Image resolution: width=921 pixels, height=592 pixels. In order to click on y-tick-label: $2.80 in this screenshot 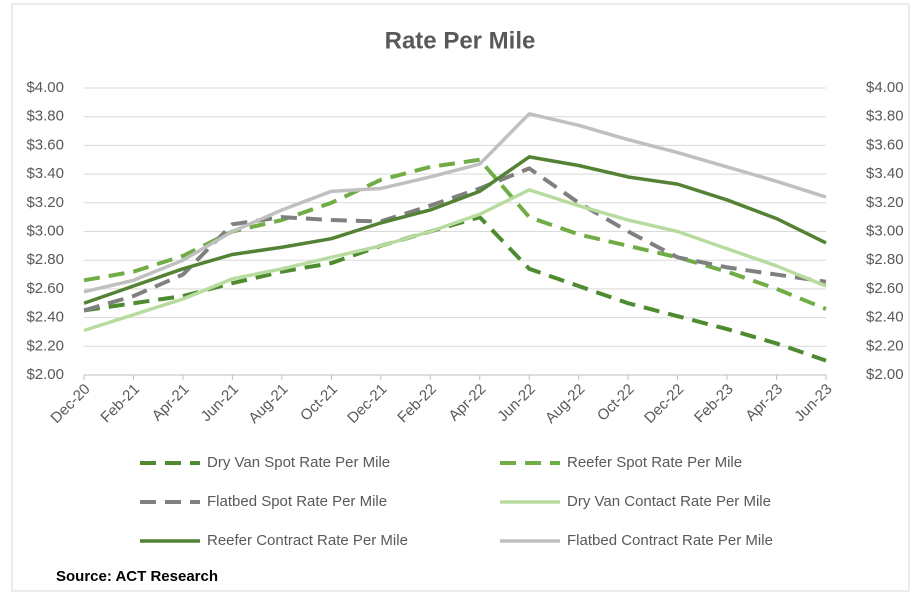, I will do `click(45, 259)`.